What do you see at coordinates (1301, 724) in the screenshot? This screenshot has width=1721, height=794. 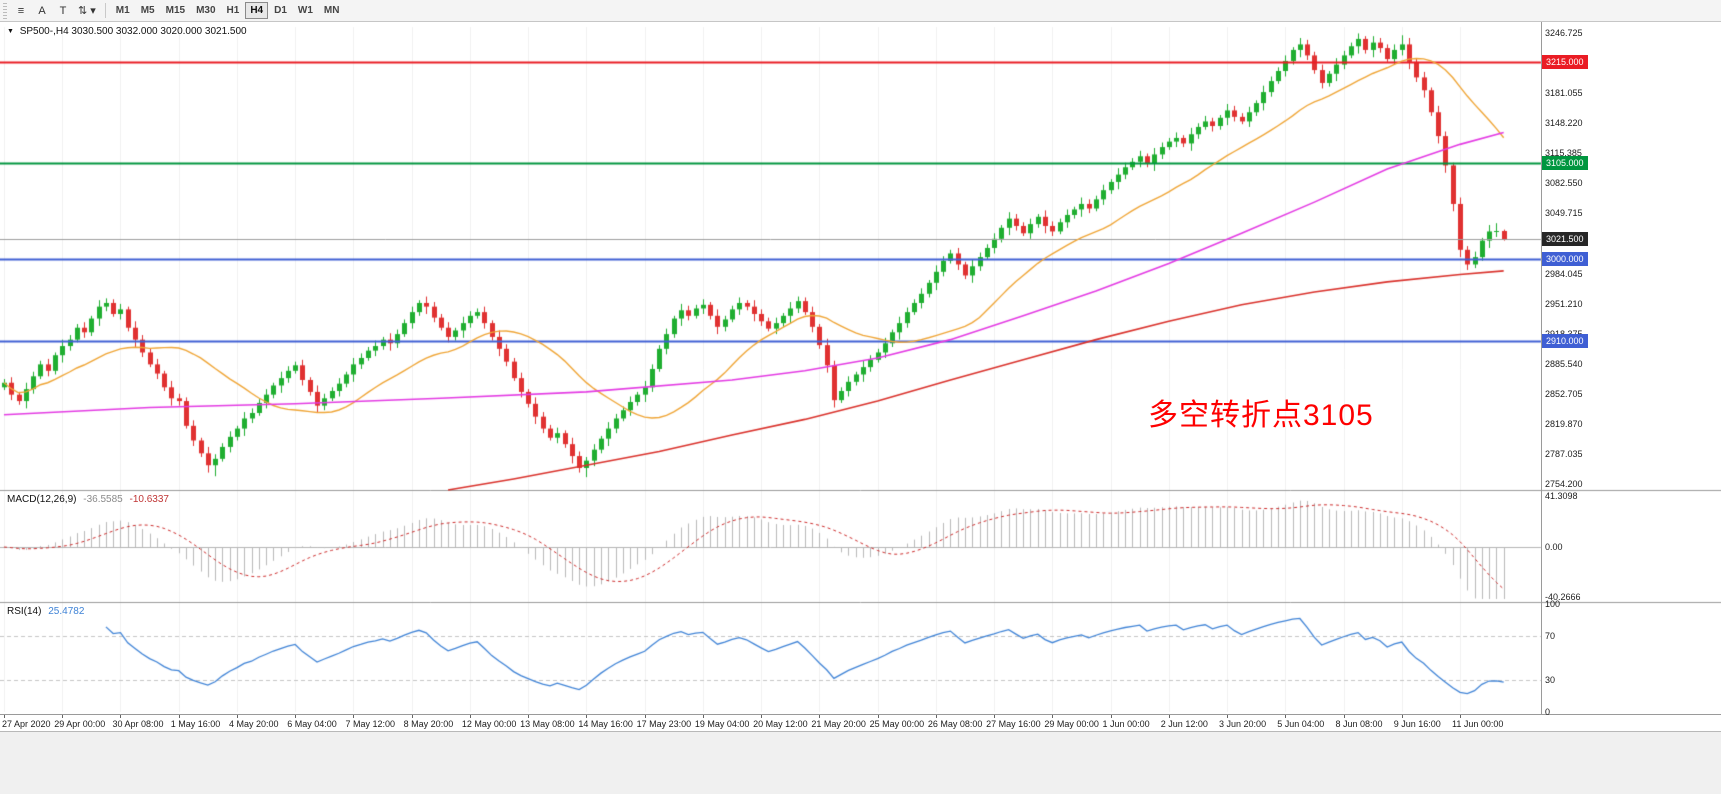 I see `time-axis-label: 5 Jun 04:00` at bounding box center [1301, 724].